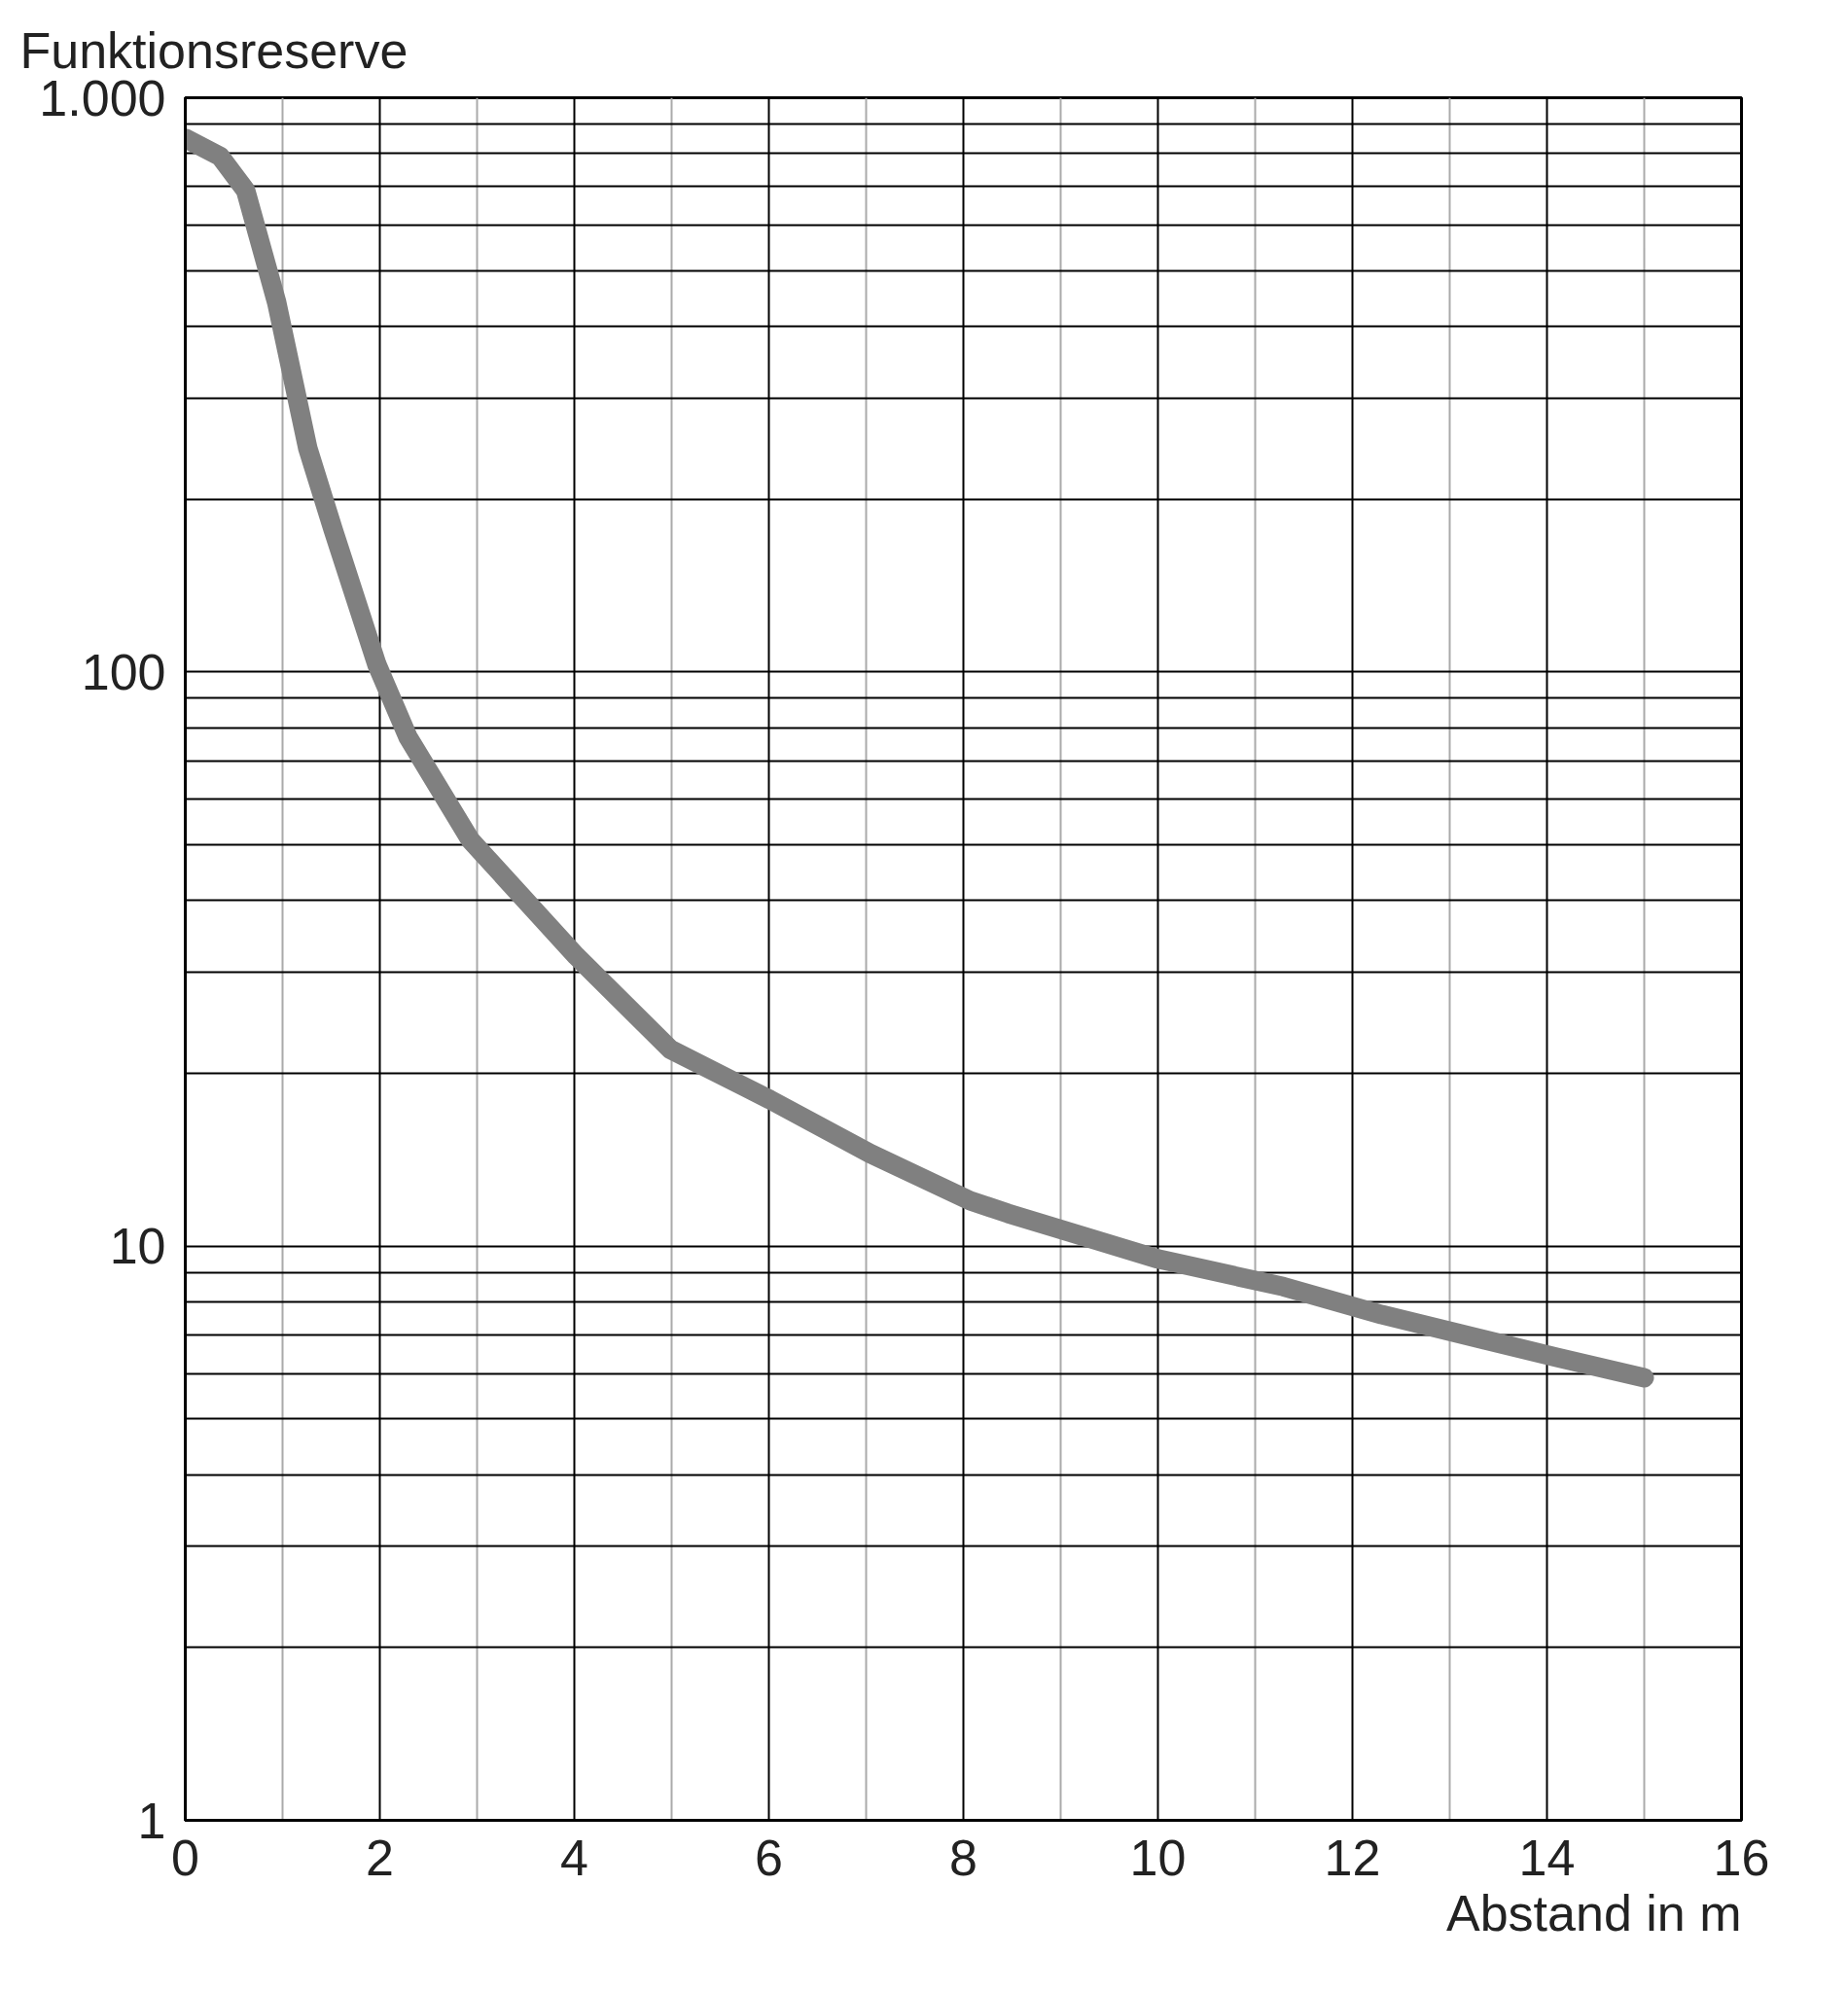 The image size is (1848, 1992). What do you see at coordinates (380, 1857) in the screenshot?
I see `x-tick-label: 2` at bounding box center [380, 1857].